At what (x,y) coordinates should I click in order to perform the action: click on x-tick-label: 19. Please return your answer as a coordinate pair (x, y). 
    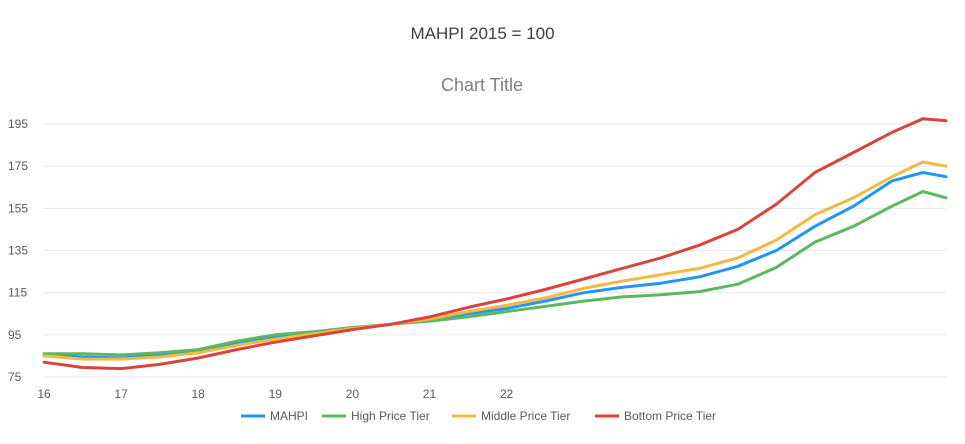
    Looking at the image, I should click on (276, 394).